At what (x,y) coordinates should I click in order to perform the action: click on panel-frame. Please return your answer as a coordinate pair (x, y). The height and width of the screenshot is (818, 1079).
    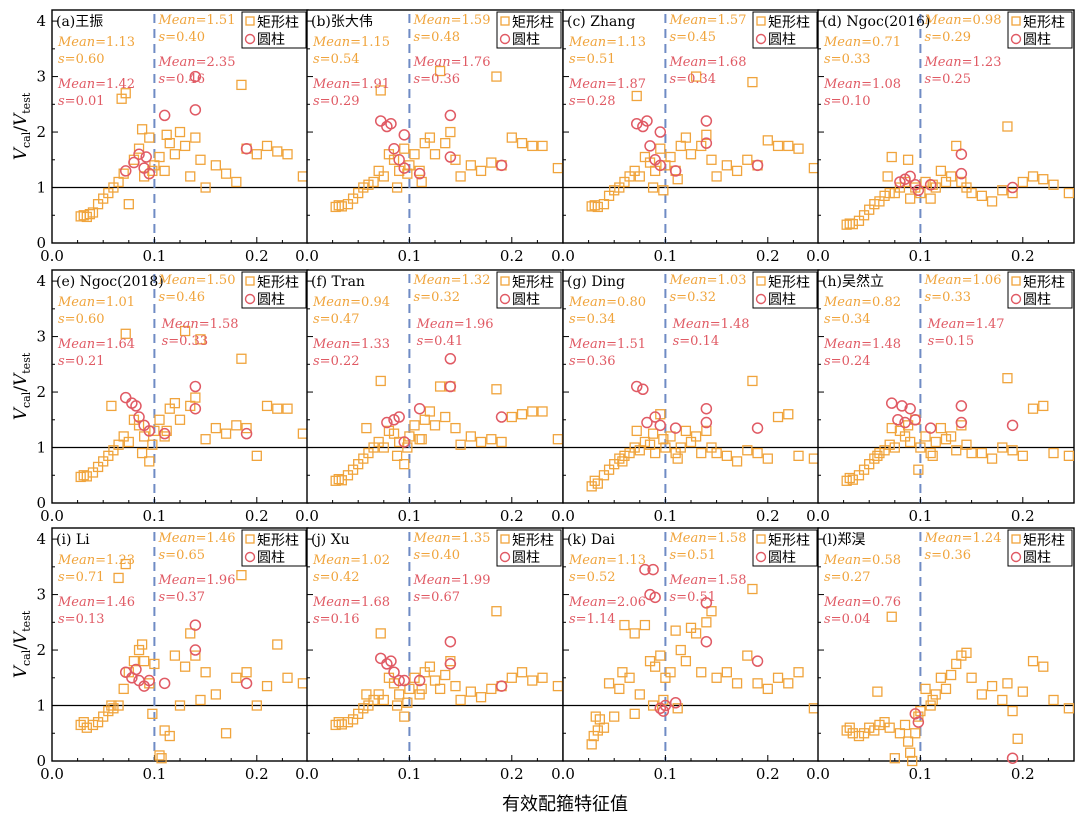
    Looking at the image, I should click on (946, 126).